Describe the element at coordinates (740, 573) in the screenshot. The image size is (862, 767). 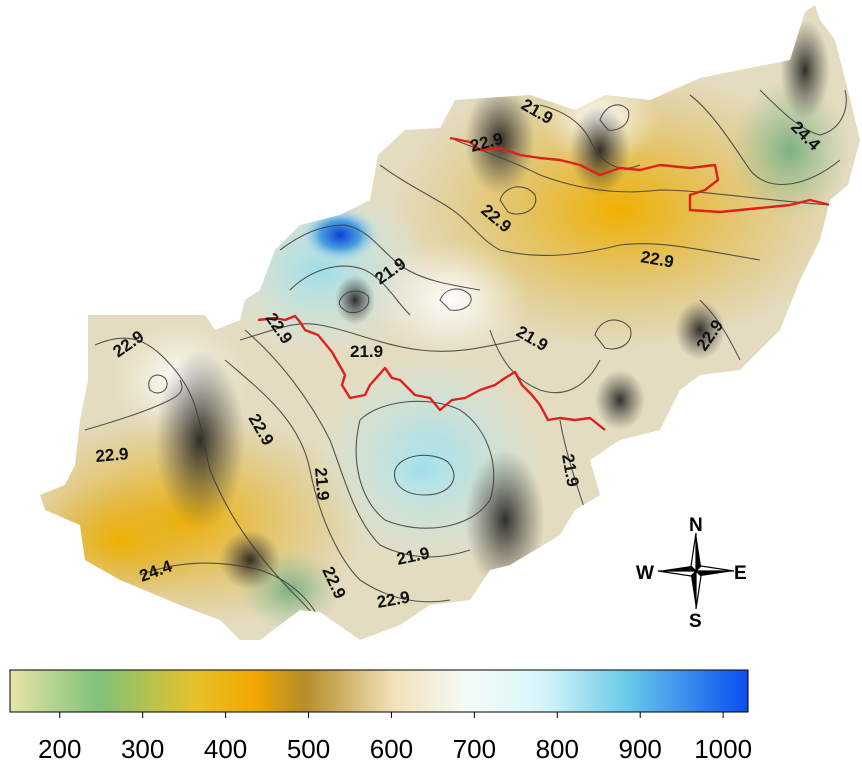
I see `compass-east: E` at that location.